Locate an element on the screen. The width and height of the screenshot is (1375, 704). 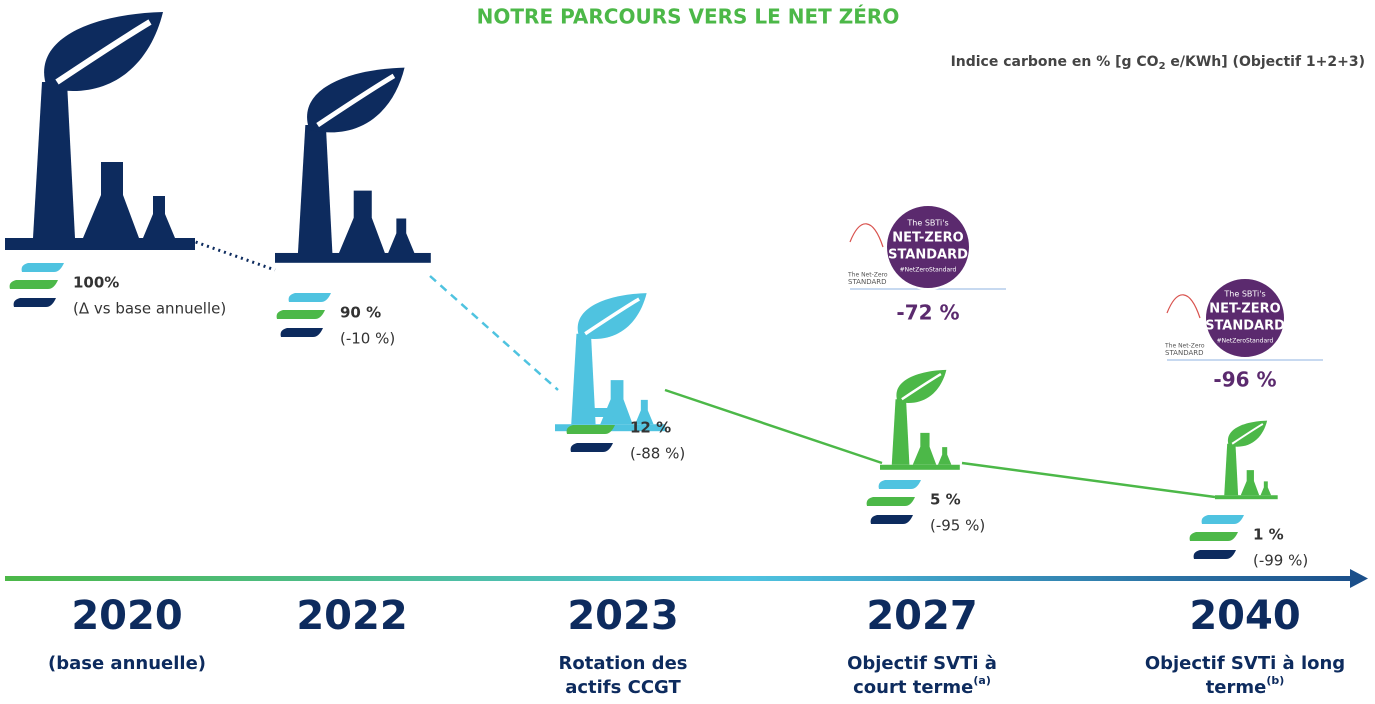
change: (-10 %) is located at coordinates (367, 339).